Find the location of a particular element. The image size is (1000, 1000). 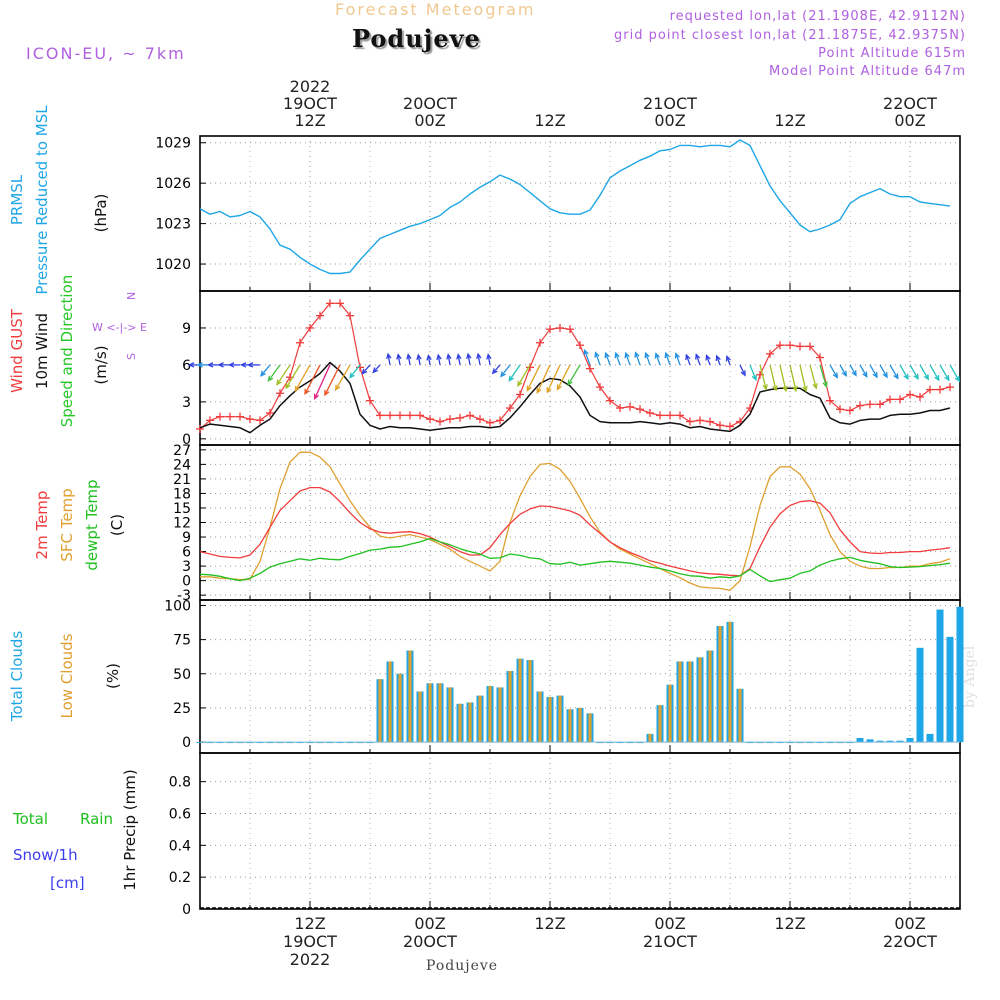

label-2m-temp: 2m Temp is located at coordinates (42, 525).